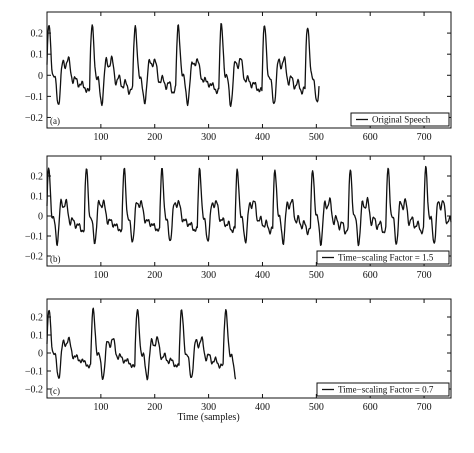 The width and height of the screenshot is (474, 453). Describe the element at coordinates (55, 391) in the screenshot. I see `panel-label: (c)` at that location.